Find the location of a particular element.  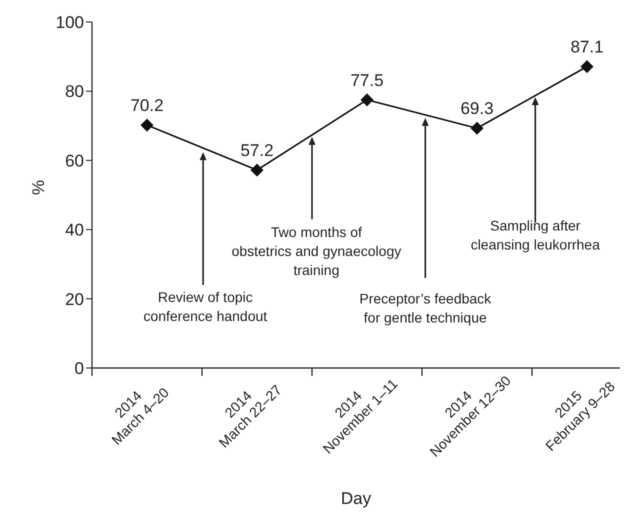

data-label: 77.5 is located at coordinates (367, 80).